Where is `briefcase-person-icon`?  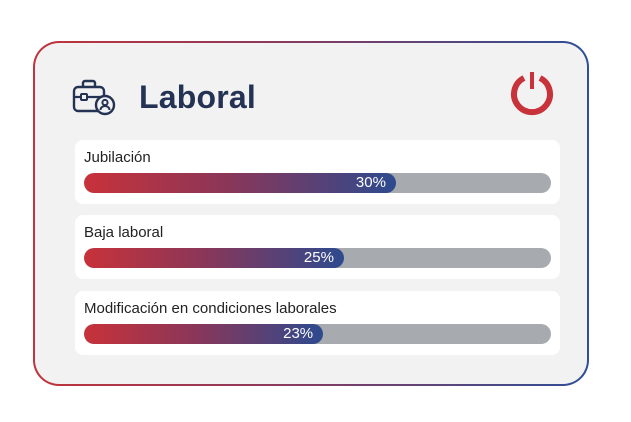
briefcase-person-icon is located at coordinates (94, 97).